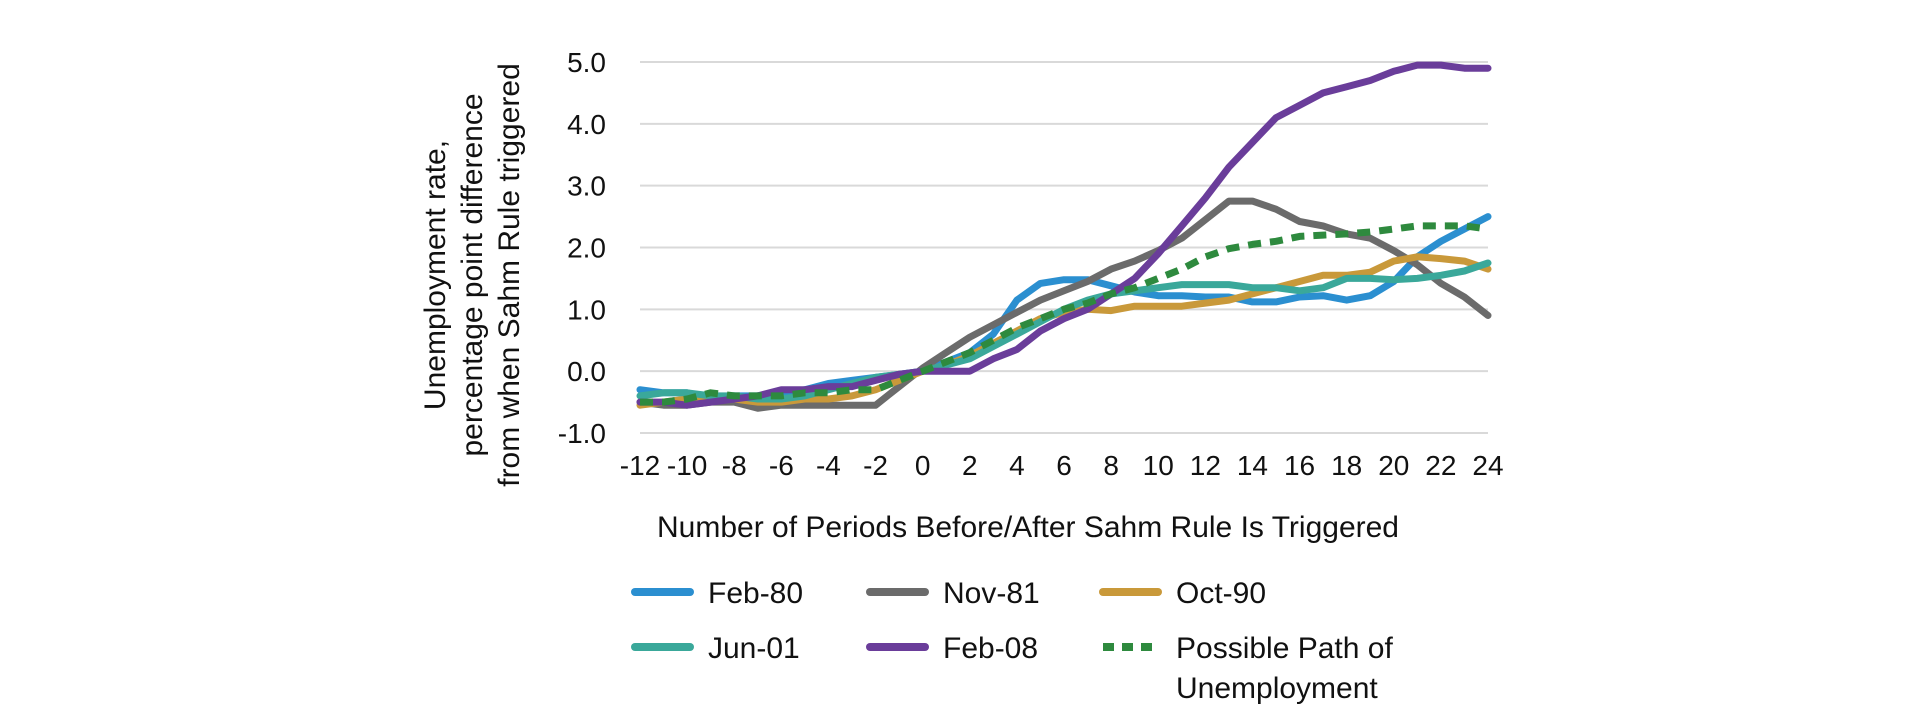 This screenshot has width=1913, height=725. What do you see at coordinates (923, 465) in the screenshot?
I see `x-tick-label: 0` at bounding box center [923, 465].